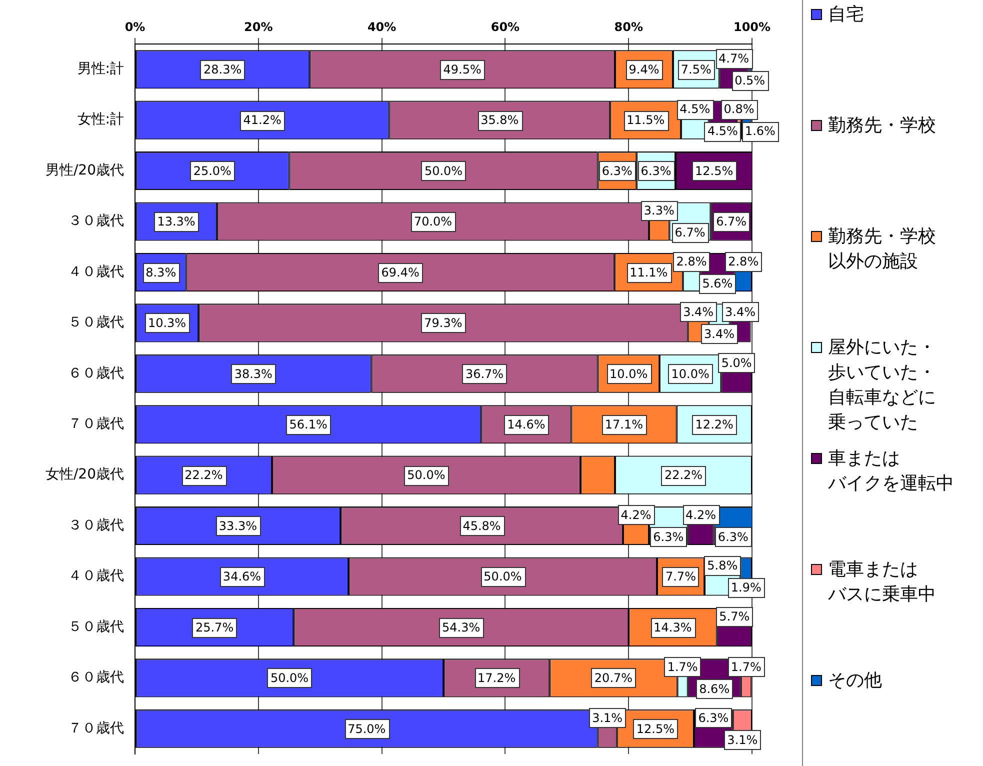 This screenshot has width=983, height=766. I want to click on data-label: 20.7%, so click(613, 678).